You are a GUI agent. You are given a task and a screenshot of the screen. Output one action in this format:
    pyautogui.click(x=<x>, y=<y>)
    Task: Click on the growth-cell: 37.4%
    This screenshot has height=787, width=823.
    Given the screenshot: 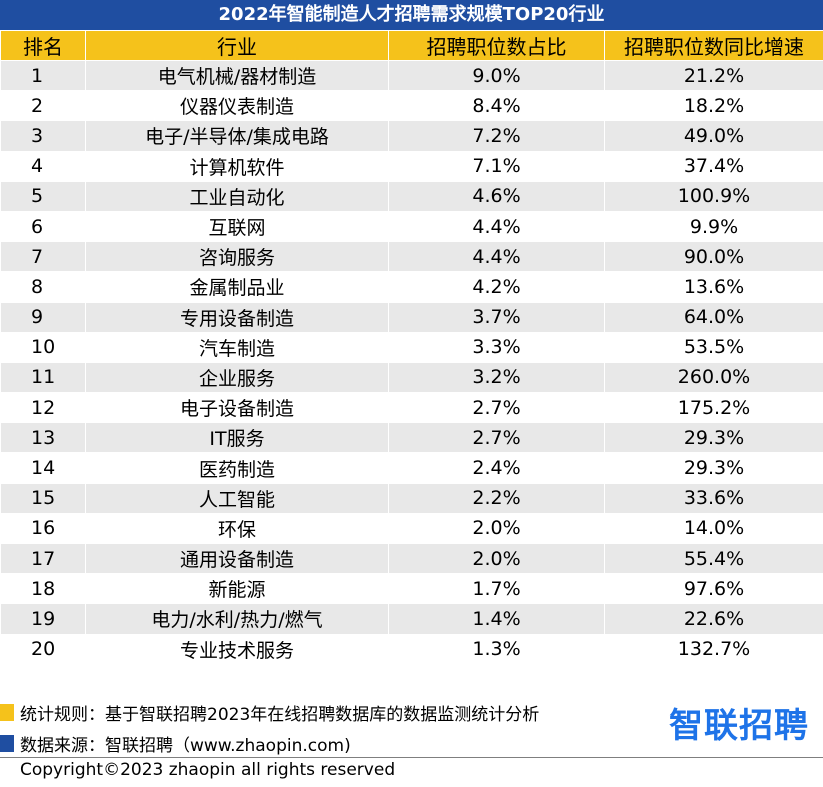 What is the action you would take?
    pyautogui.click(x=713, y=166)
    